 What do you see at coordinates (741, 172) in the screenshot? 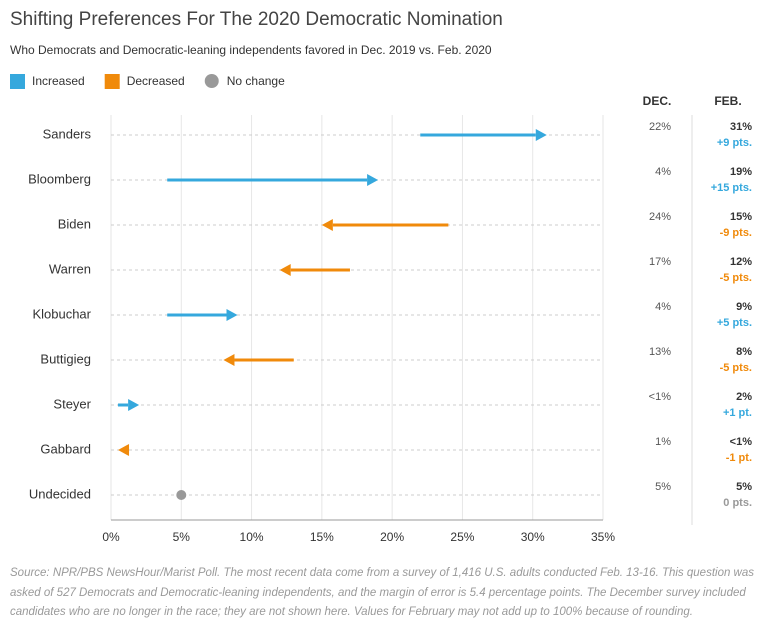
I see `feb-value: 19%` at bounding box center [741, 172].